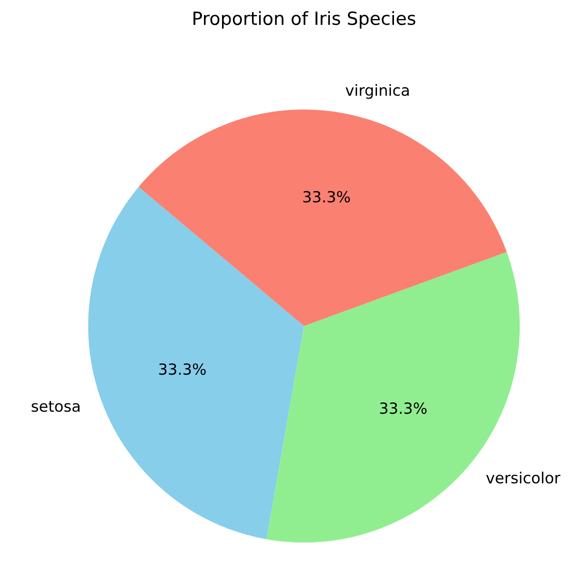  What do you see at coordinates (377, 91) in the screenshot?
I see `slice-label: virginica` at bounding box center [377, 91].